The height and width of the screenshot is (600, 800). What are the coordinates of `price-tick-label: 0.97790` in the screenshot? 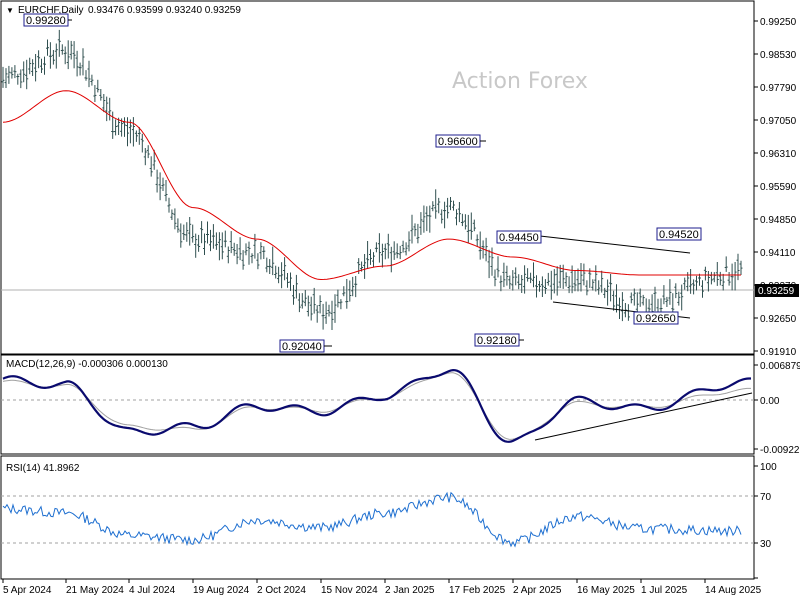 It's located at (778, 88).